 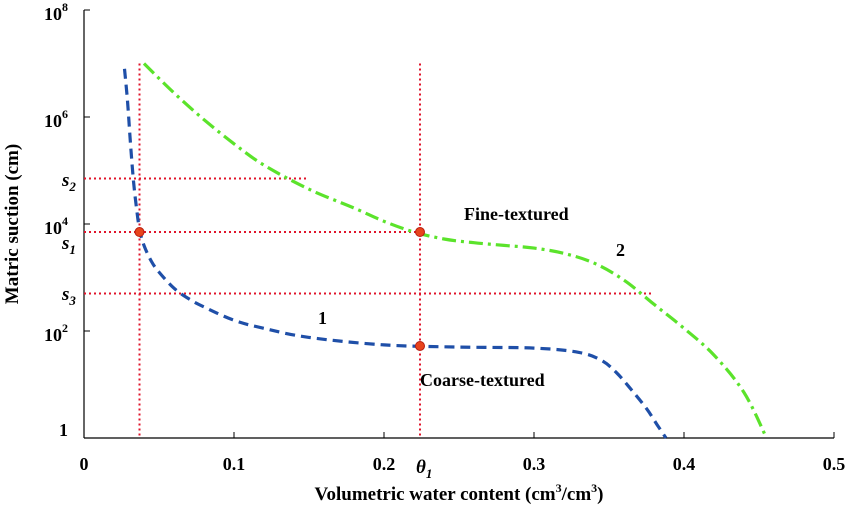 I want to click on y-tick-label-4: 10⁸, so click(x=56, y=12).